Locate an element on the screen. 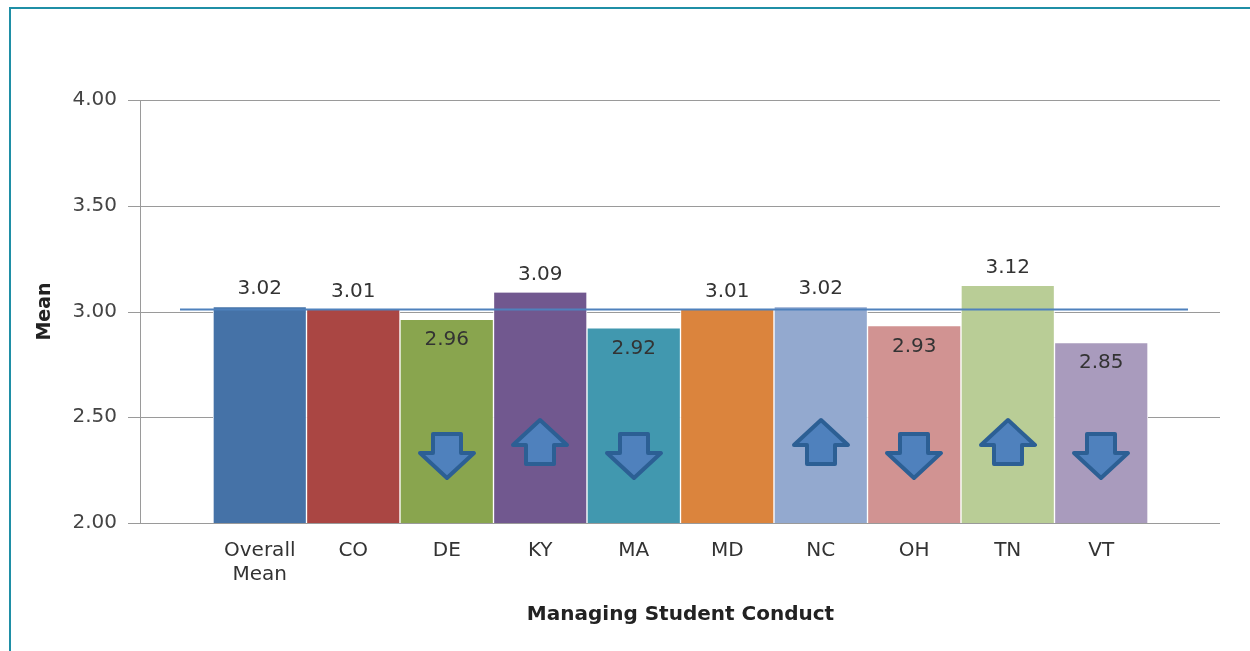  x-tick-label: Overall Mean is located at coordinates (260, 561).